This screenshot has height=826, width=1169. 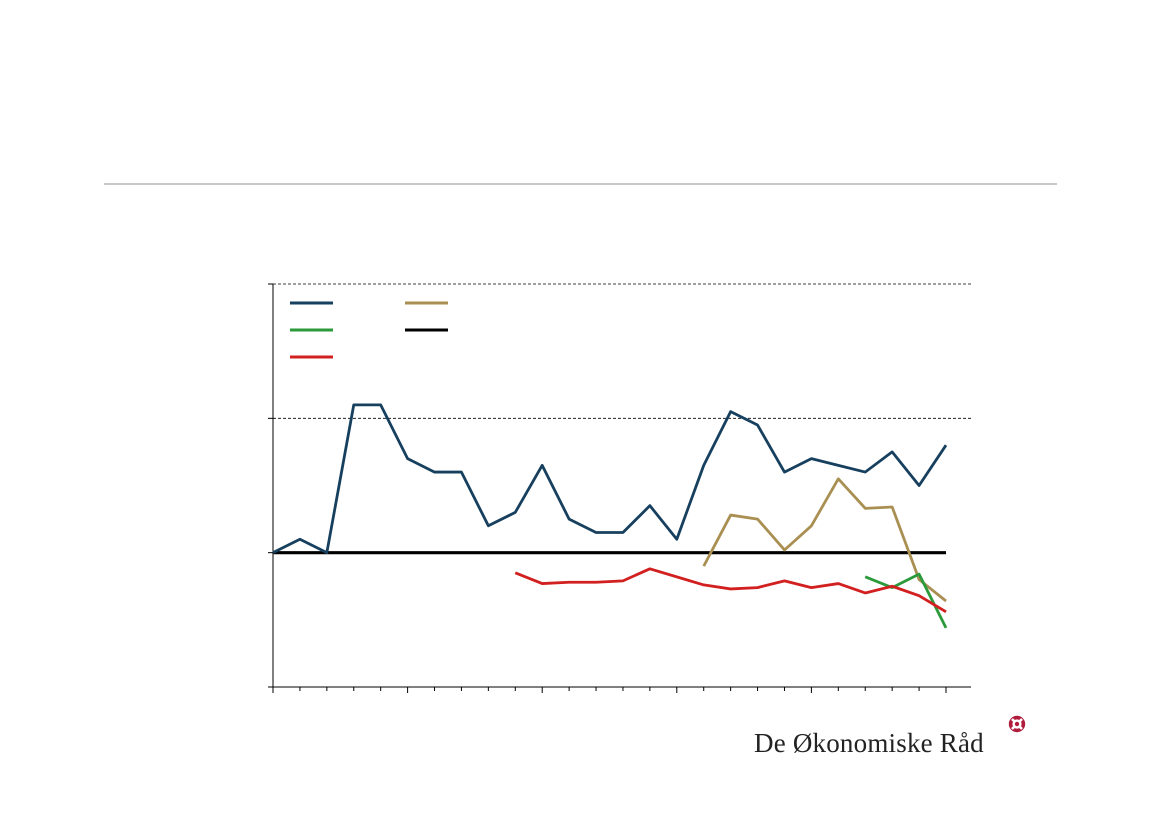 I want to click on series-line-red, so click(x=730, y=590).